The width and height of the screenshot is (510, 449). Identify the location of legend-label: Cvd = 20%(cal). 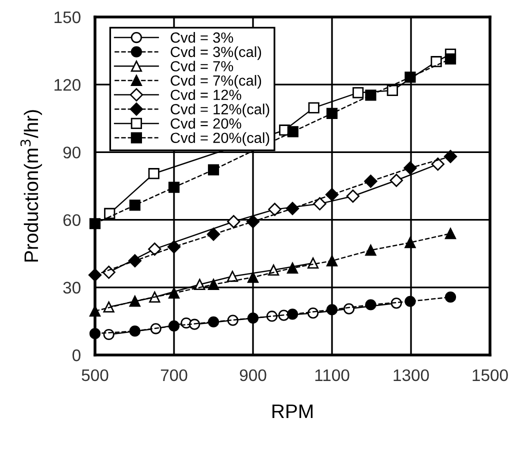
(220, 139).